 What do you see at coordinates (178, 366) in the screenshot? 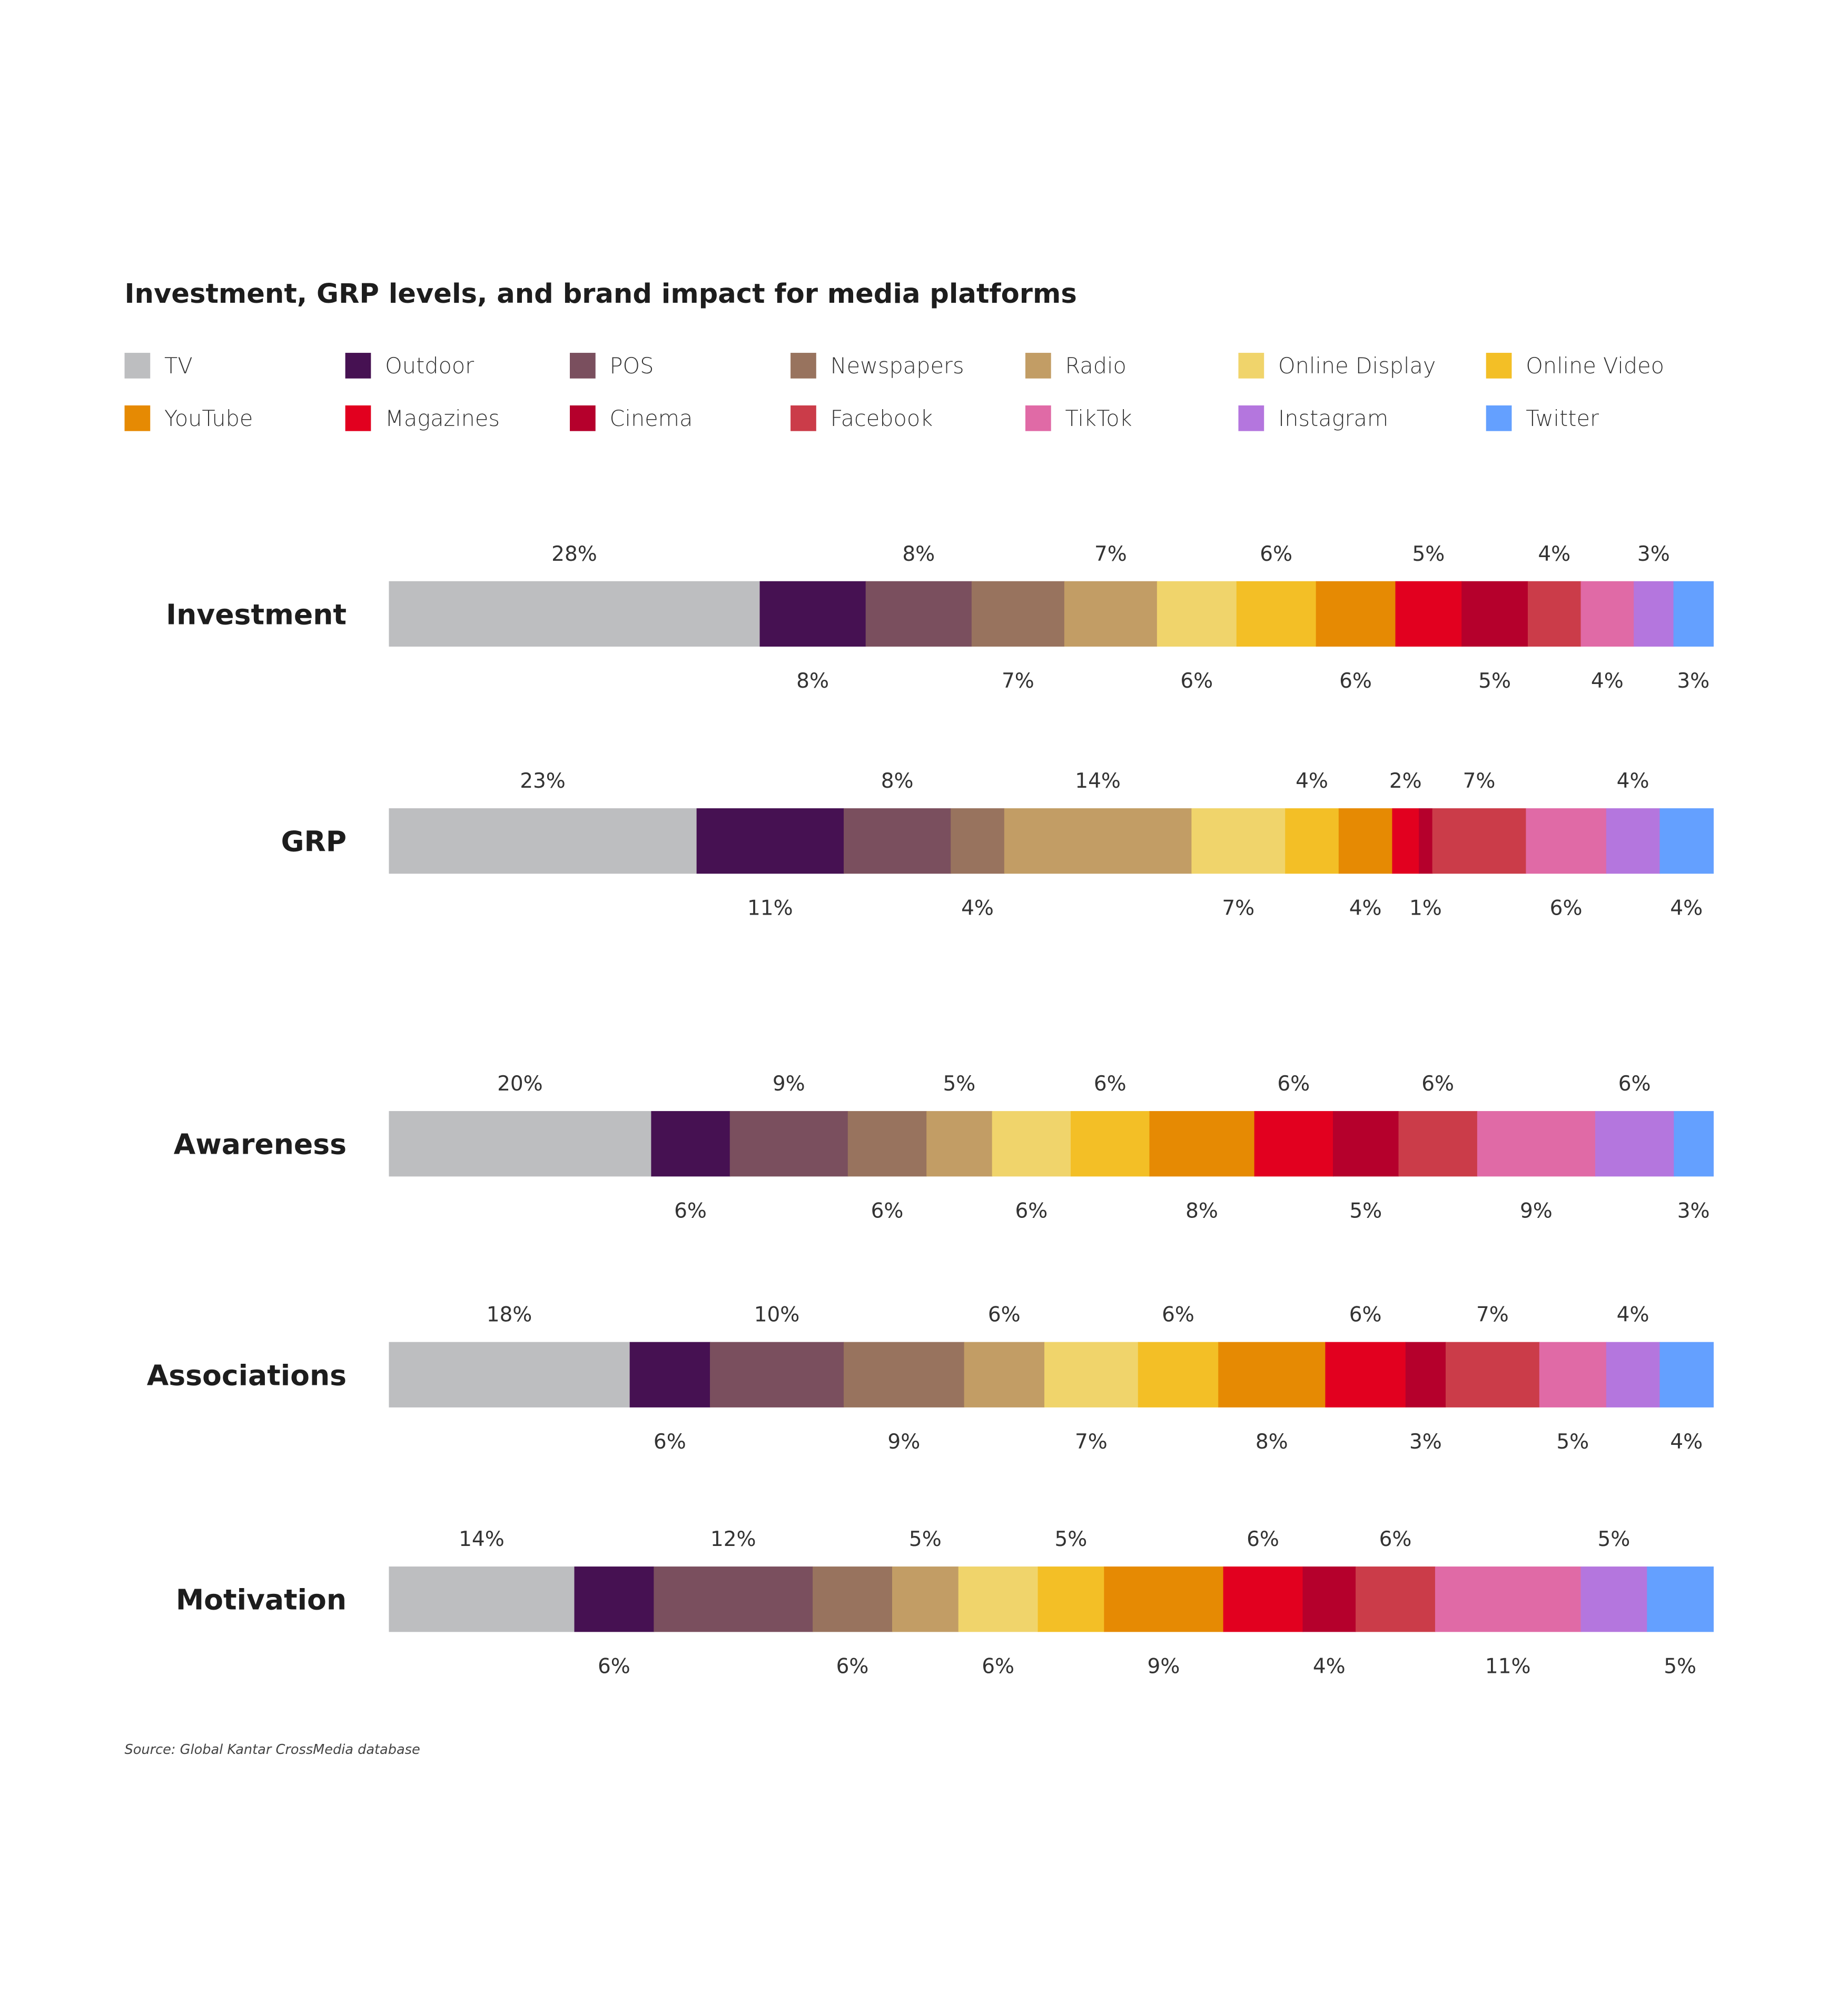
I see `legend-label: TV` at bounding box center [178, 366].